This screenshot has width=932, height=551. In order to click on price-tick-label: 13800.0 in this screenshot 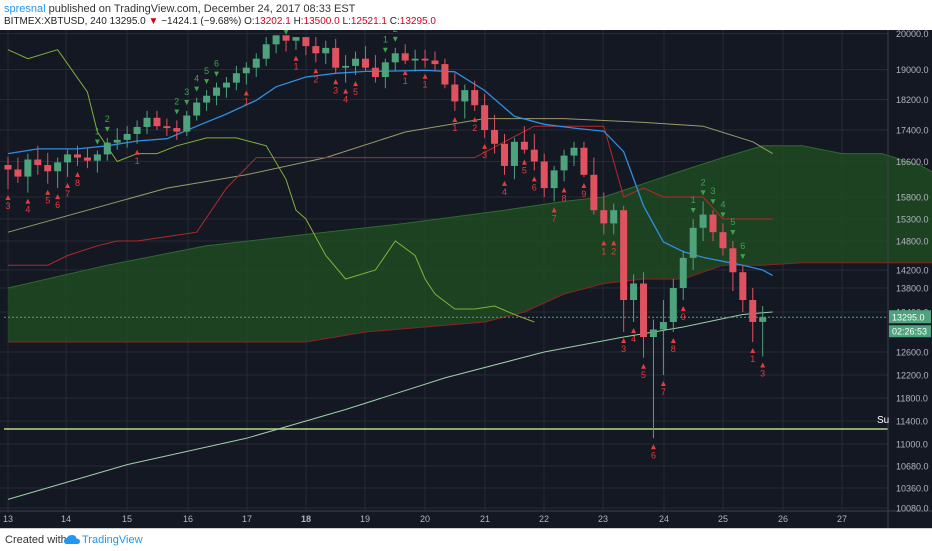, I will do `click(912, 289)`.